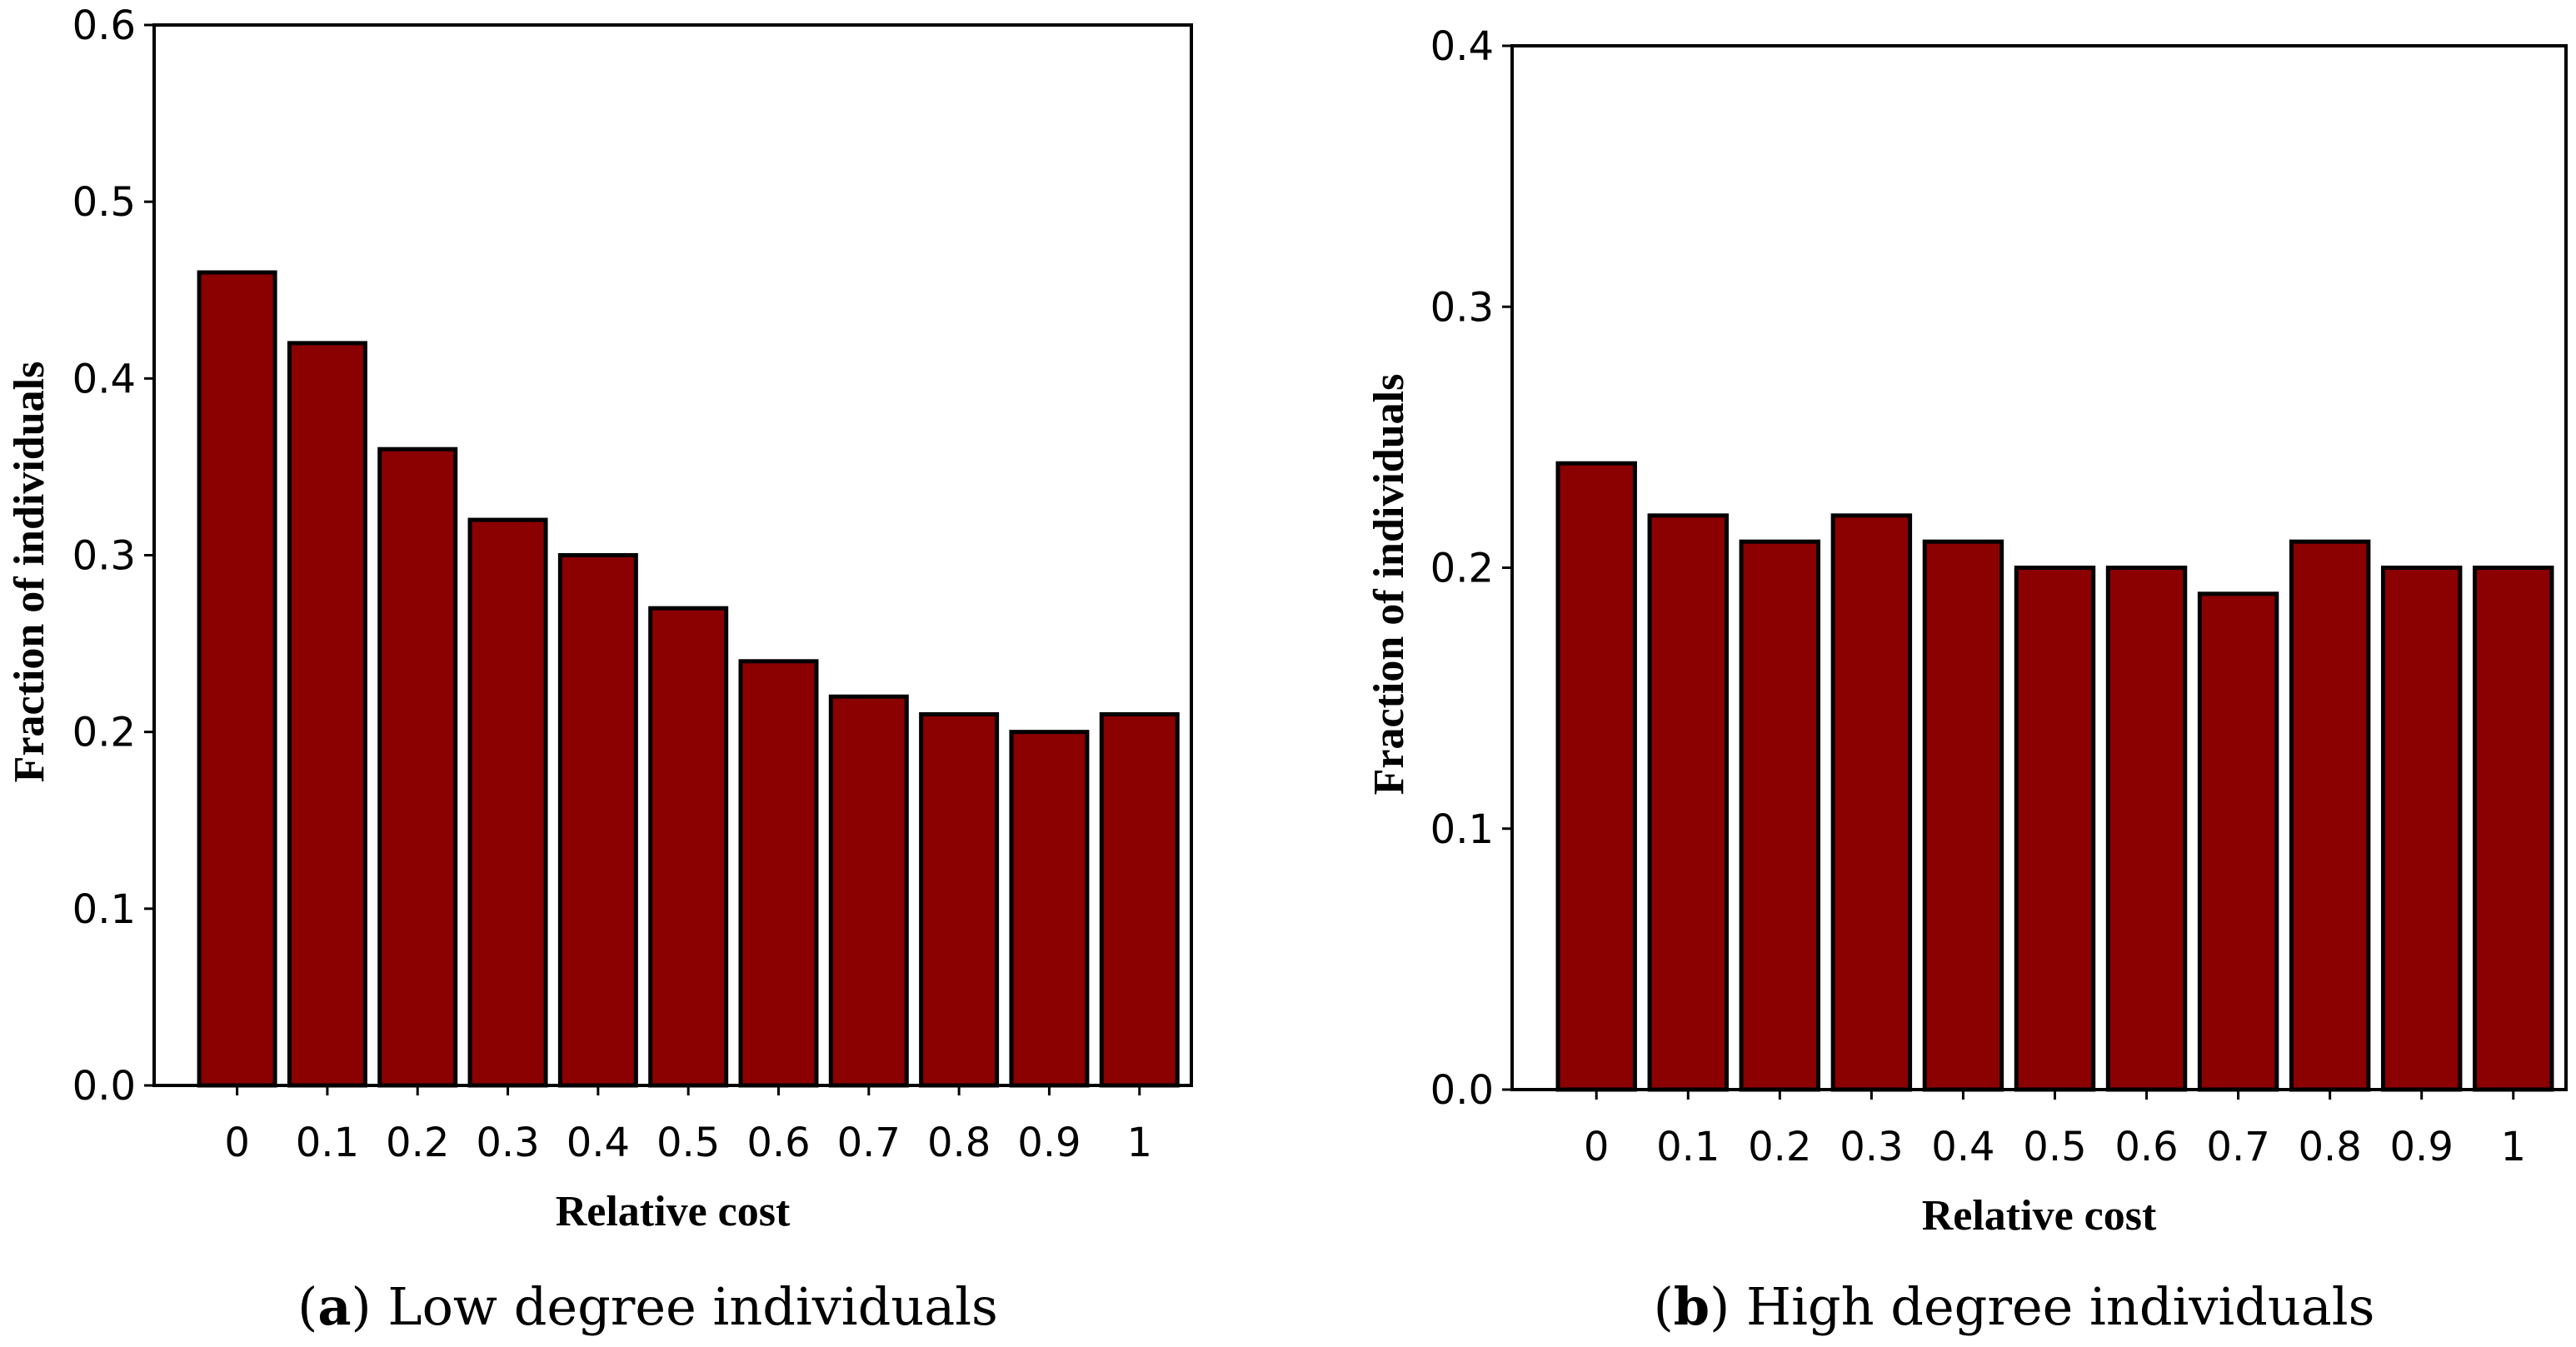 This screenshot has width=2576, height=1347. What do you see at coordinates (334, 1306) in the screenshot?
I see `caption-letter: a` at bounding box center [334, 1306].